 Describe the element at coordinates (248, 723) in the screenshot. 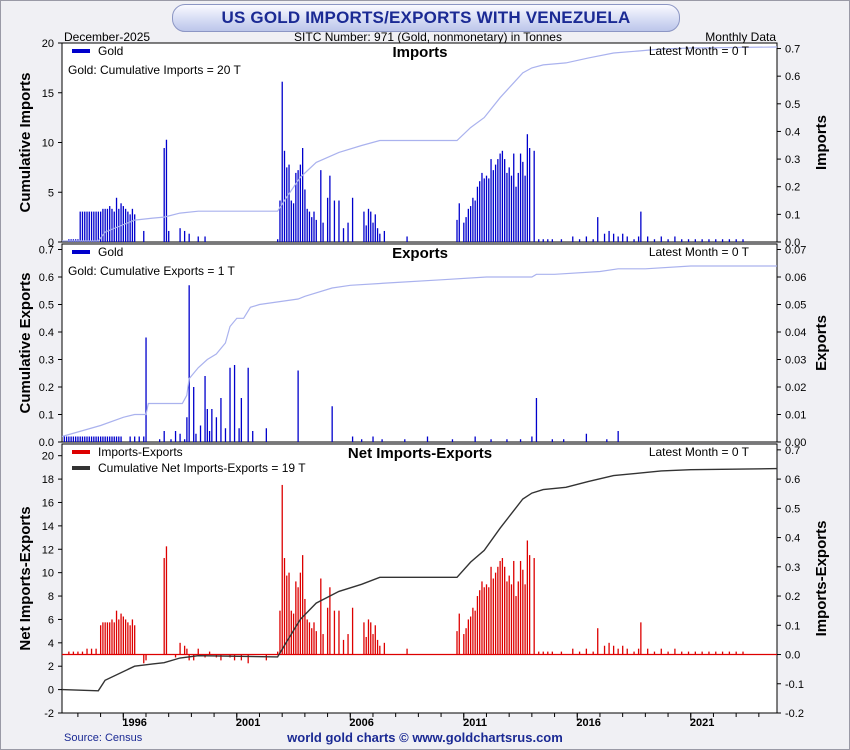

I see `x-tick-label: 2001` at that location.